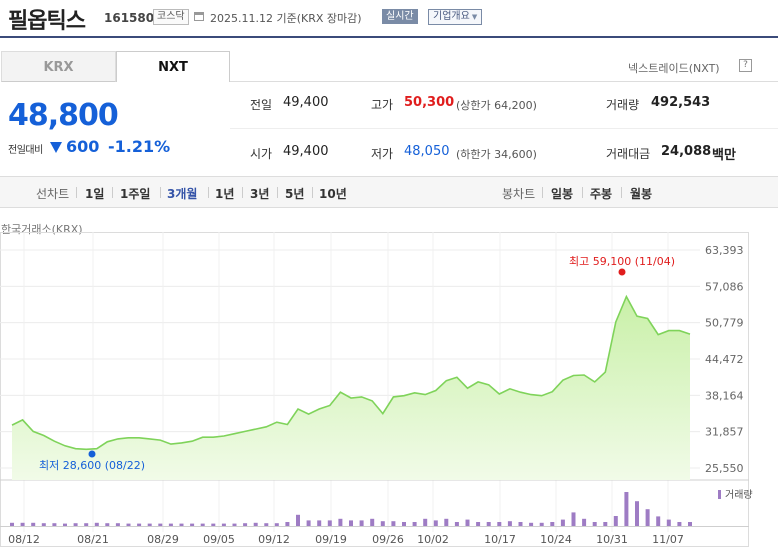 The image size is (778, 547). Describe the element at coordinates (95, 194) in the screenshot. I see `period-1d: 1일` at that location.